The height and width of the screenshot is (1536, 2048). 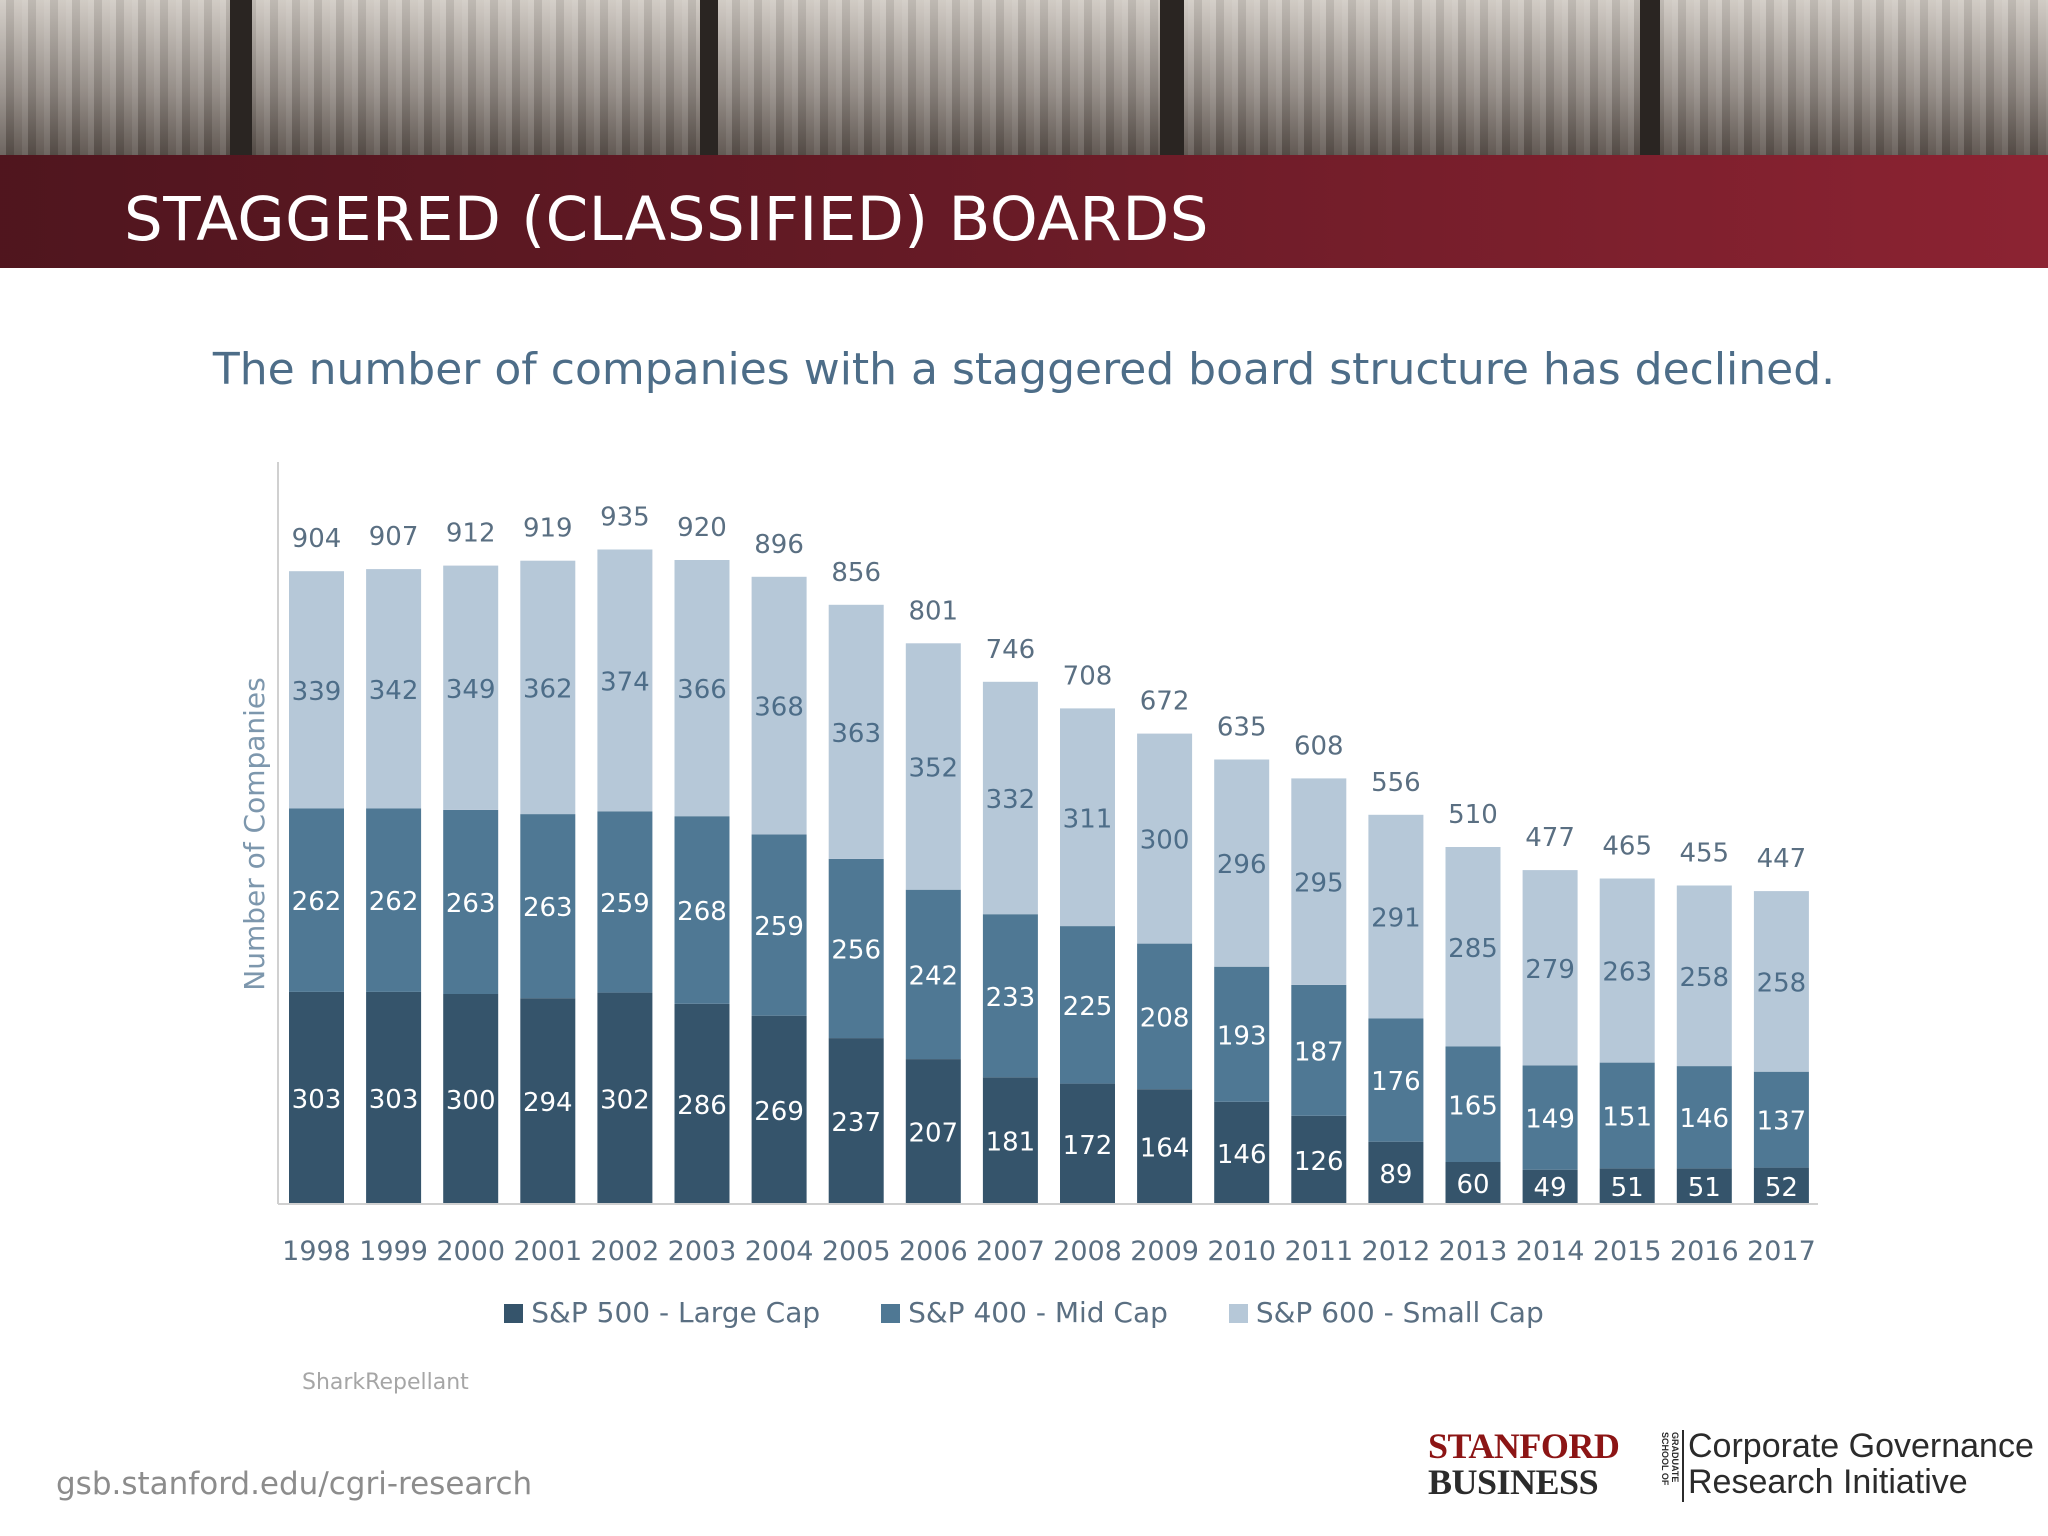 I want to click on x-tick-label-1999: 1999, so click(x=393, y=1251).